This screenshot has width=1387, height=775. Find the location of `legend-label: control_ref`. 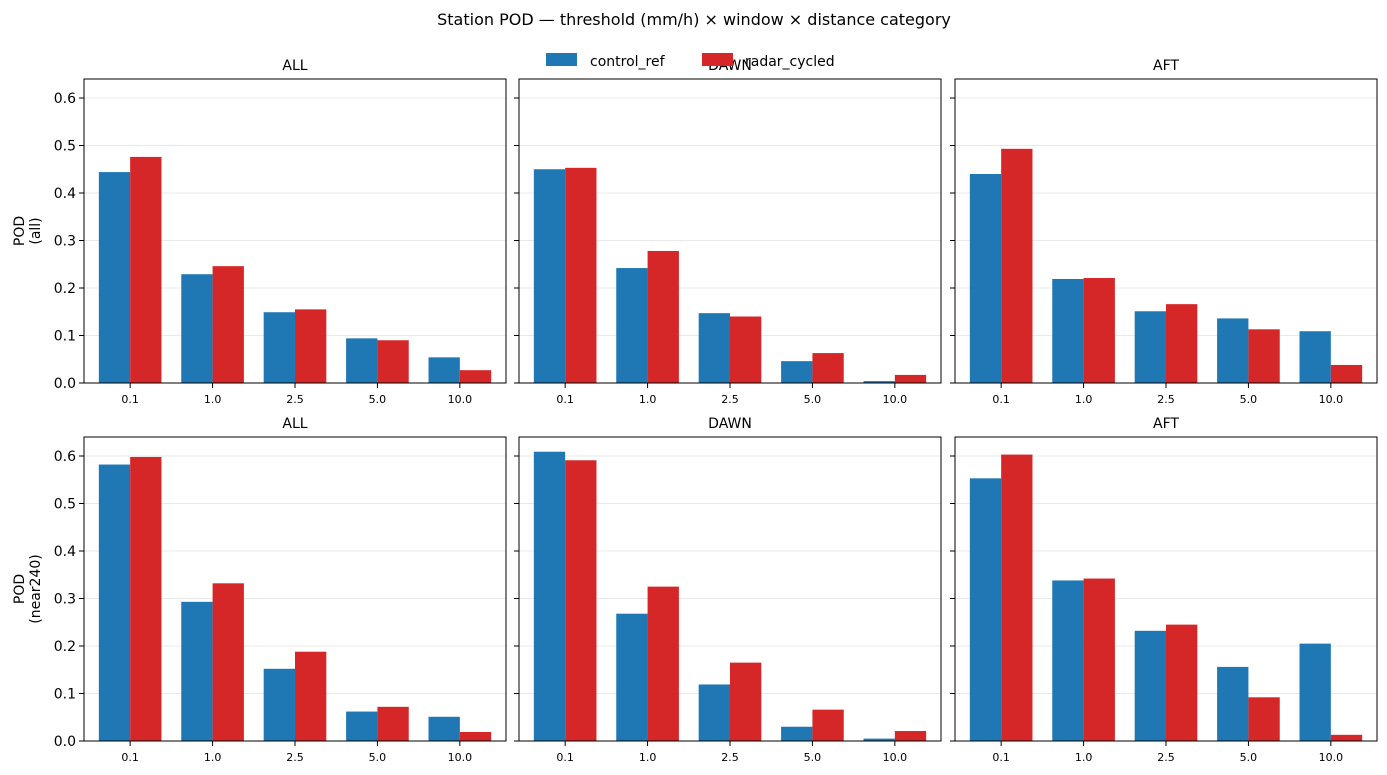

legend-label: control_ref is located at coordinates (628, 62).